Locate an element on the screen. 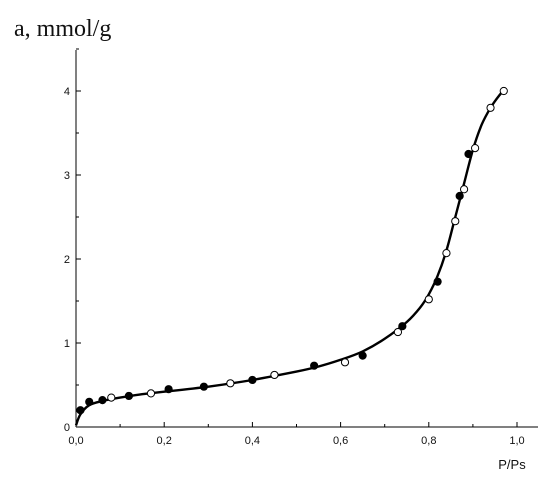 The image size is (550, 487). y-axis-label: a, mmol/g is located at coordinates (62, 29).